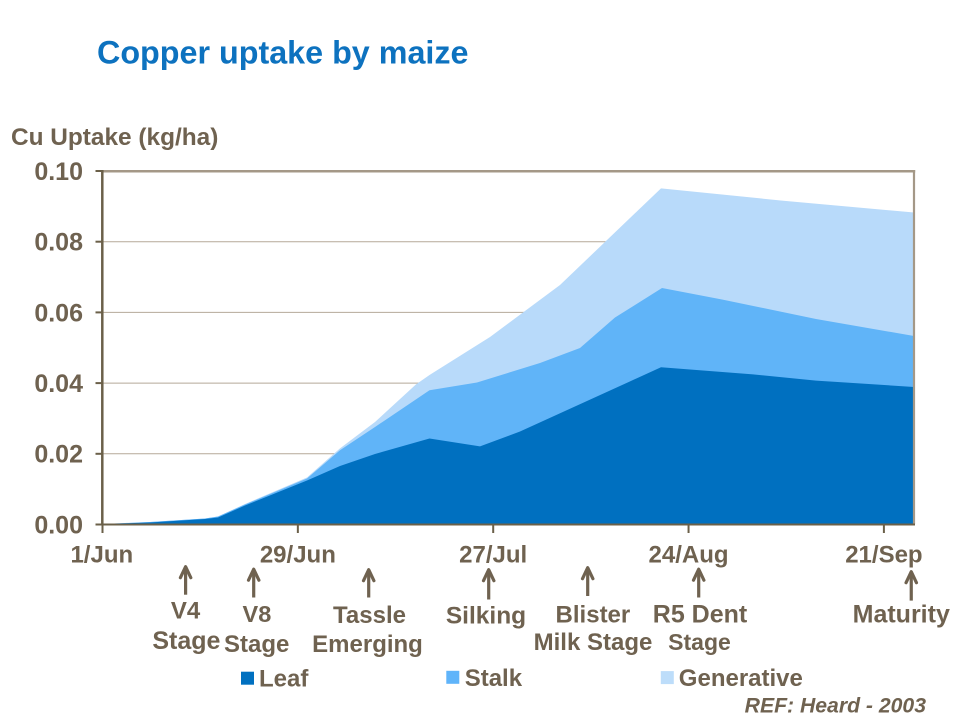 The height and width of the screenshot is (720, 960). Describe the element at coordinates (58, 243) in the screenshot. I see `svg-text: 0.08` at that location.